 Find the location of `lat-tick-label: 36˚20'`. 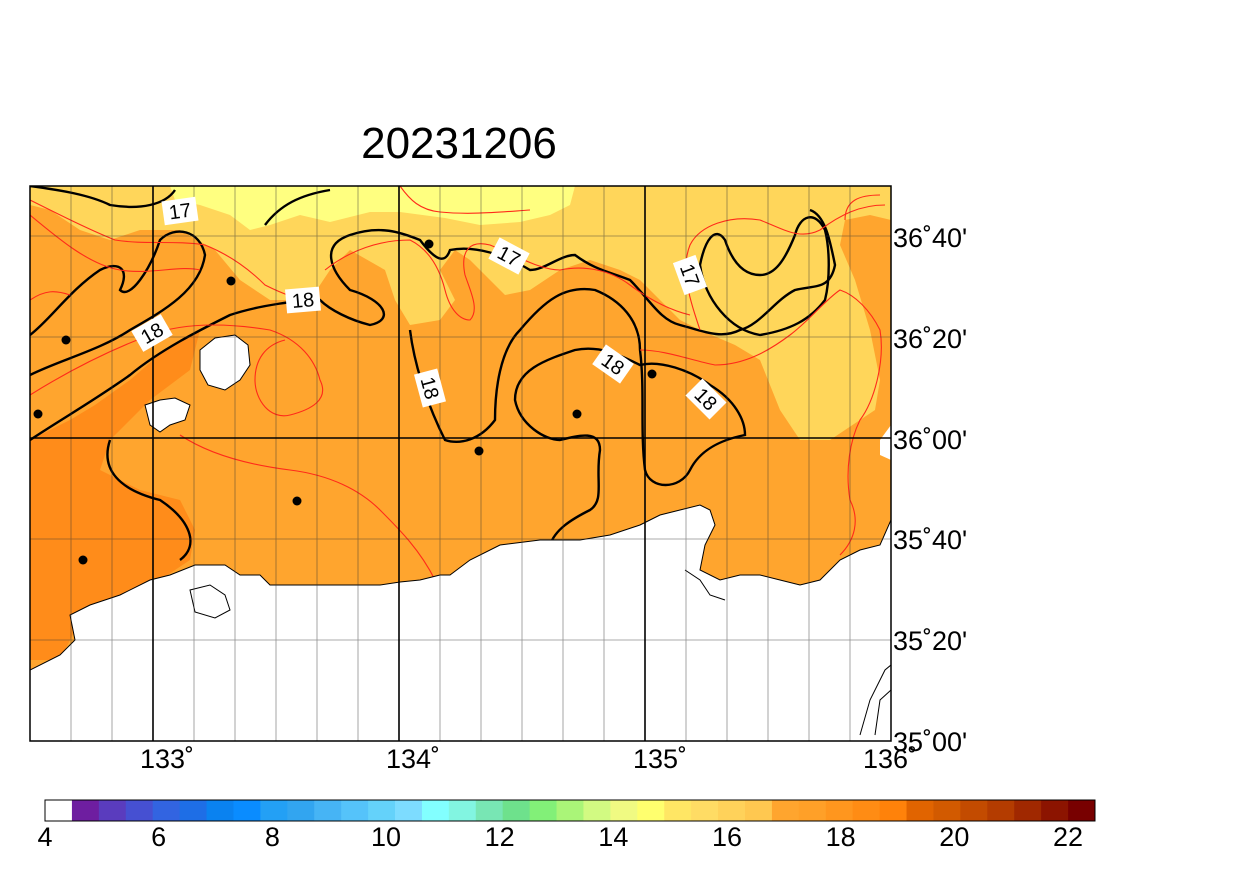

lat-tick-label: 36˚20' is located at coordinates (930, 339).